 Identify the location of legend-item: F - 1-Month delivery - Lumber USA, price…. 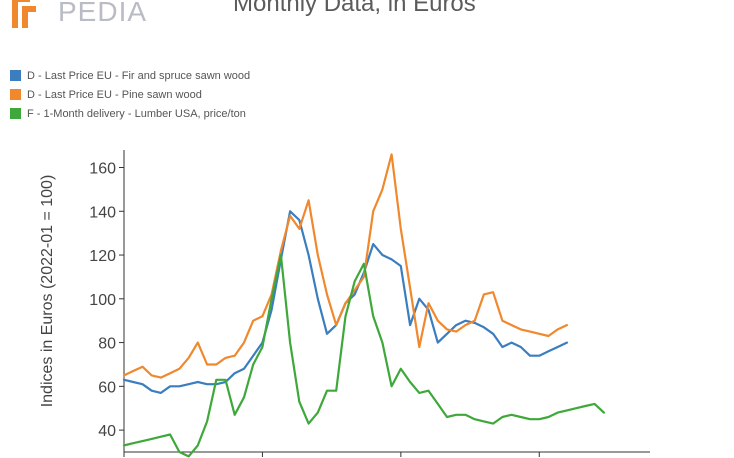
(130, 113).